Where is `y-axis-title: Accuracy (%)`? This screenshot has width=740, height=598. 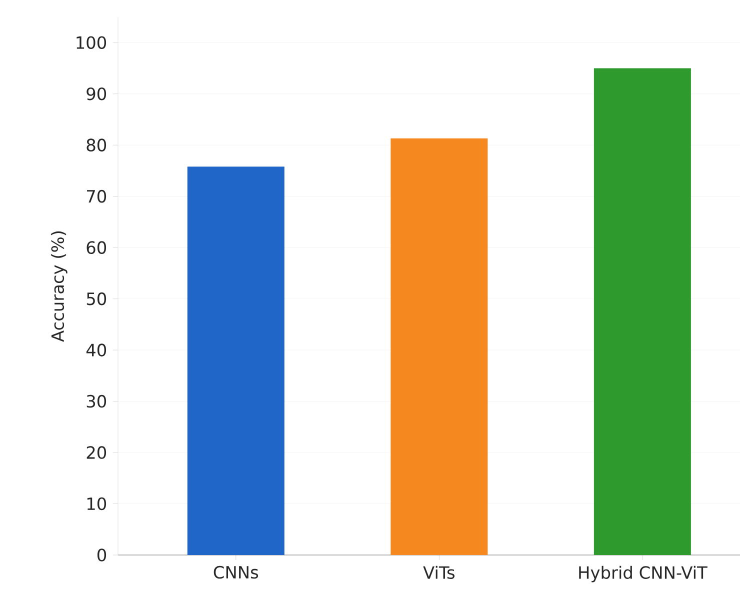 y-axis-title: Accuracy (%) is located at coordinates (59, 286).